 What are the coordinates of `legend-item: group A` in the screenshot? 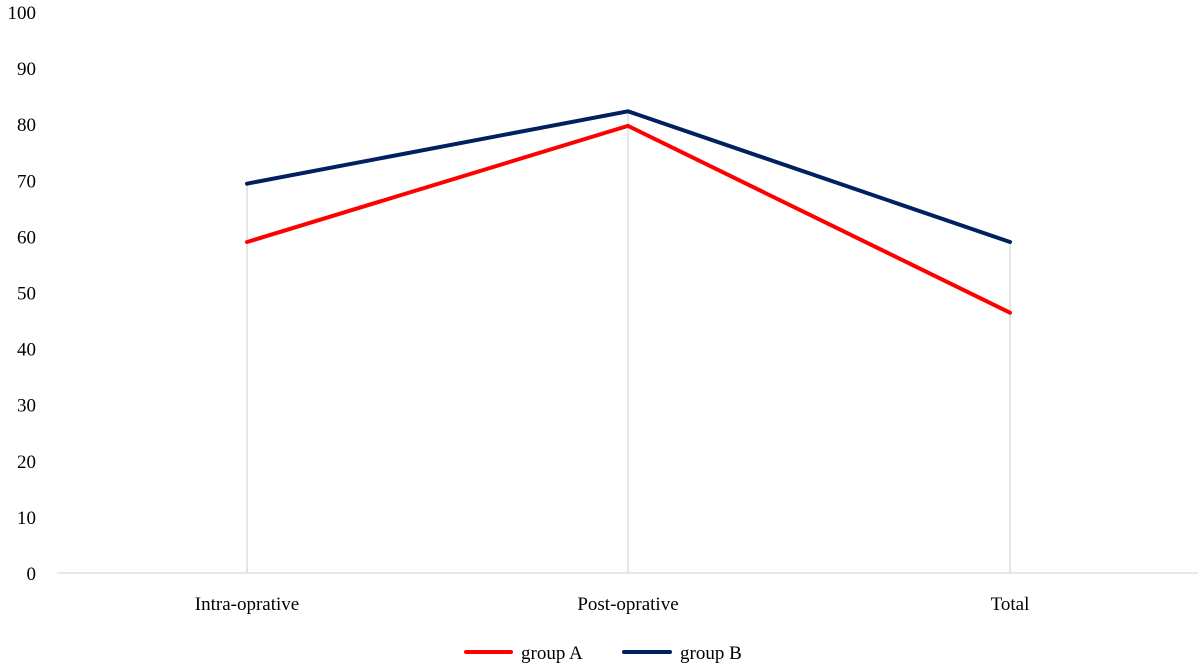 It's located at (523, 653).